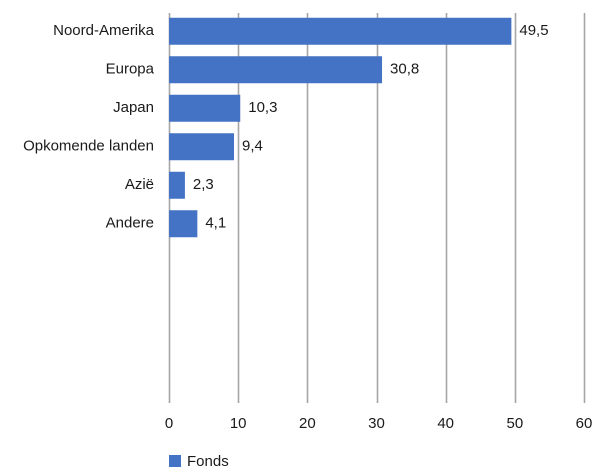  Describe the element at coordinates (514, 423) in the screenshot. I see `x-tick-label: 50` at that location.